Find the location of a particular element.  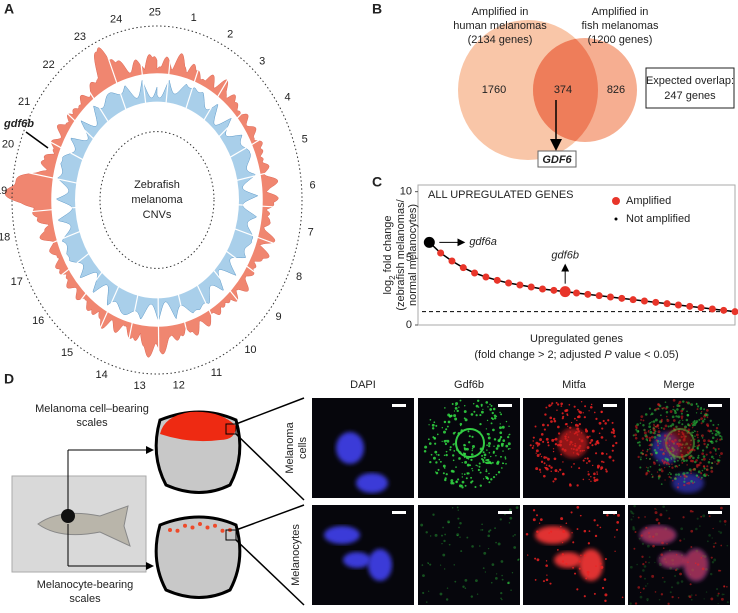

chromosome-label: 13 is located at coordinates (139, 386).